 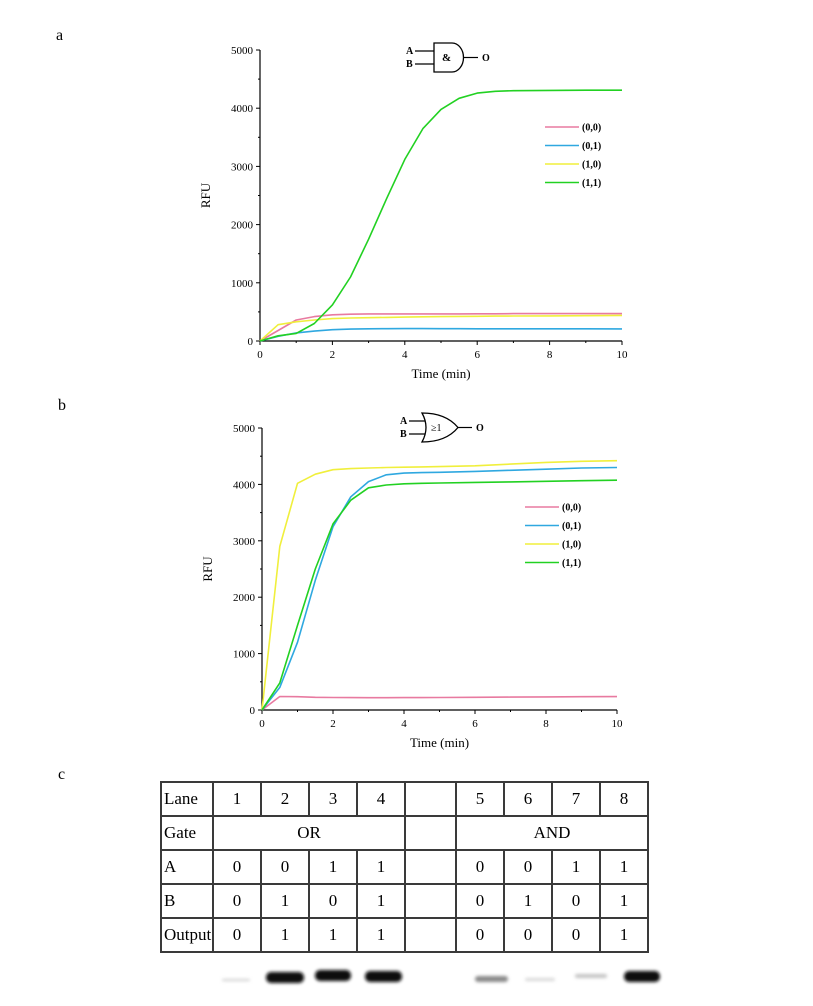 I want to click on lane-cell: 6, so click(x=528, y=799).